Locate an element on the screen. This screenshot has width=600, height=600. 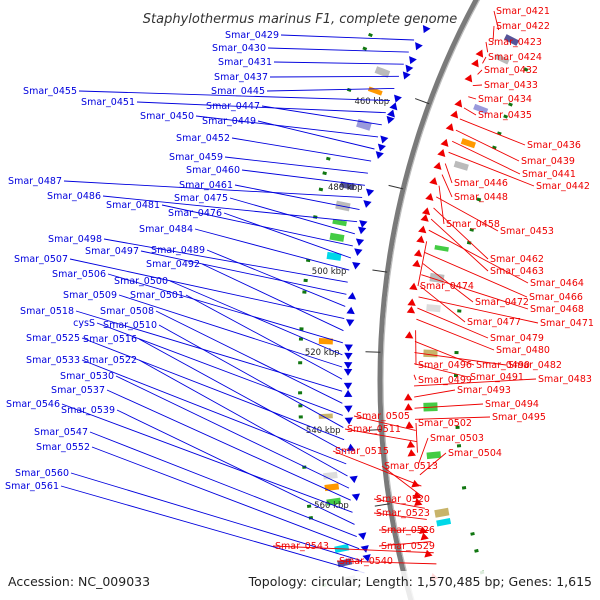
left-gene-label: Smar_0507 is located at coordinates (41, 259).